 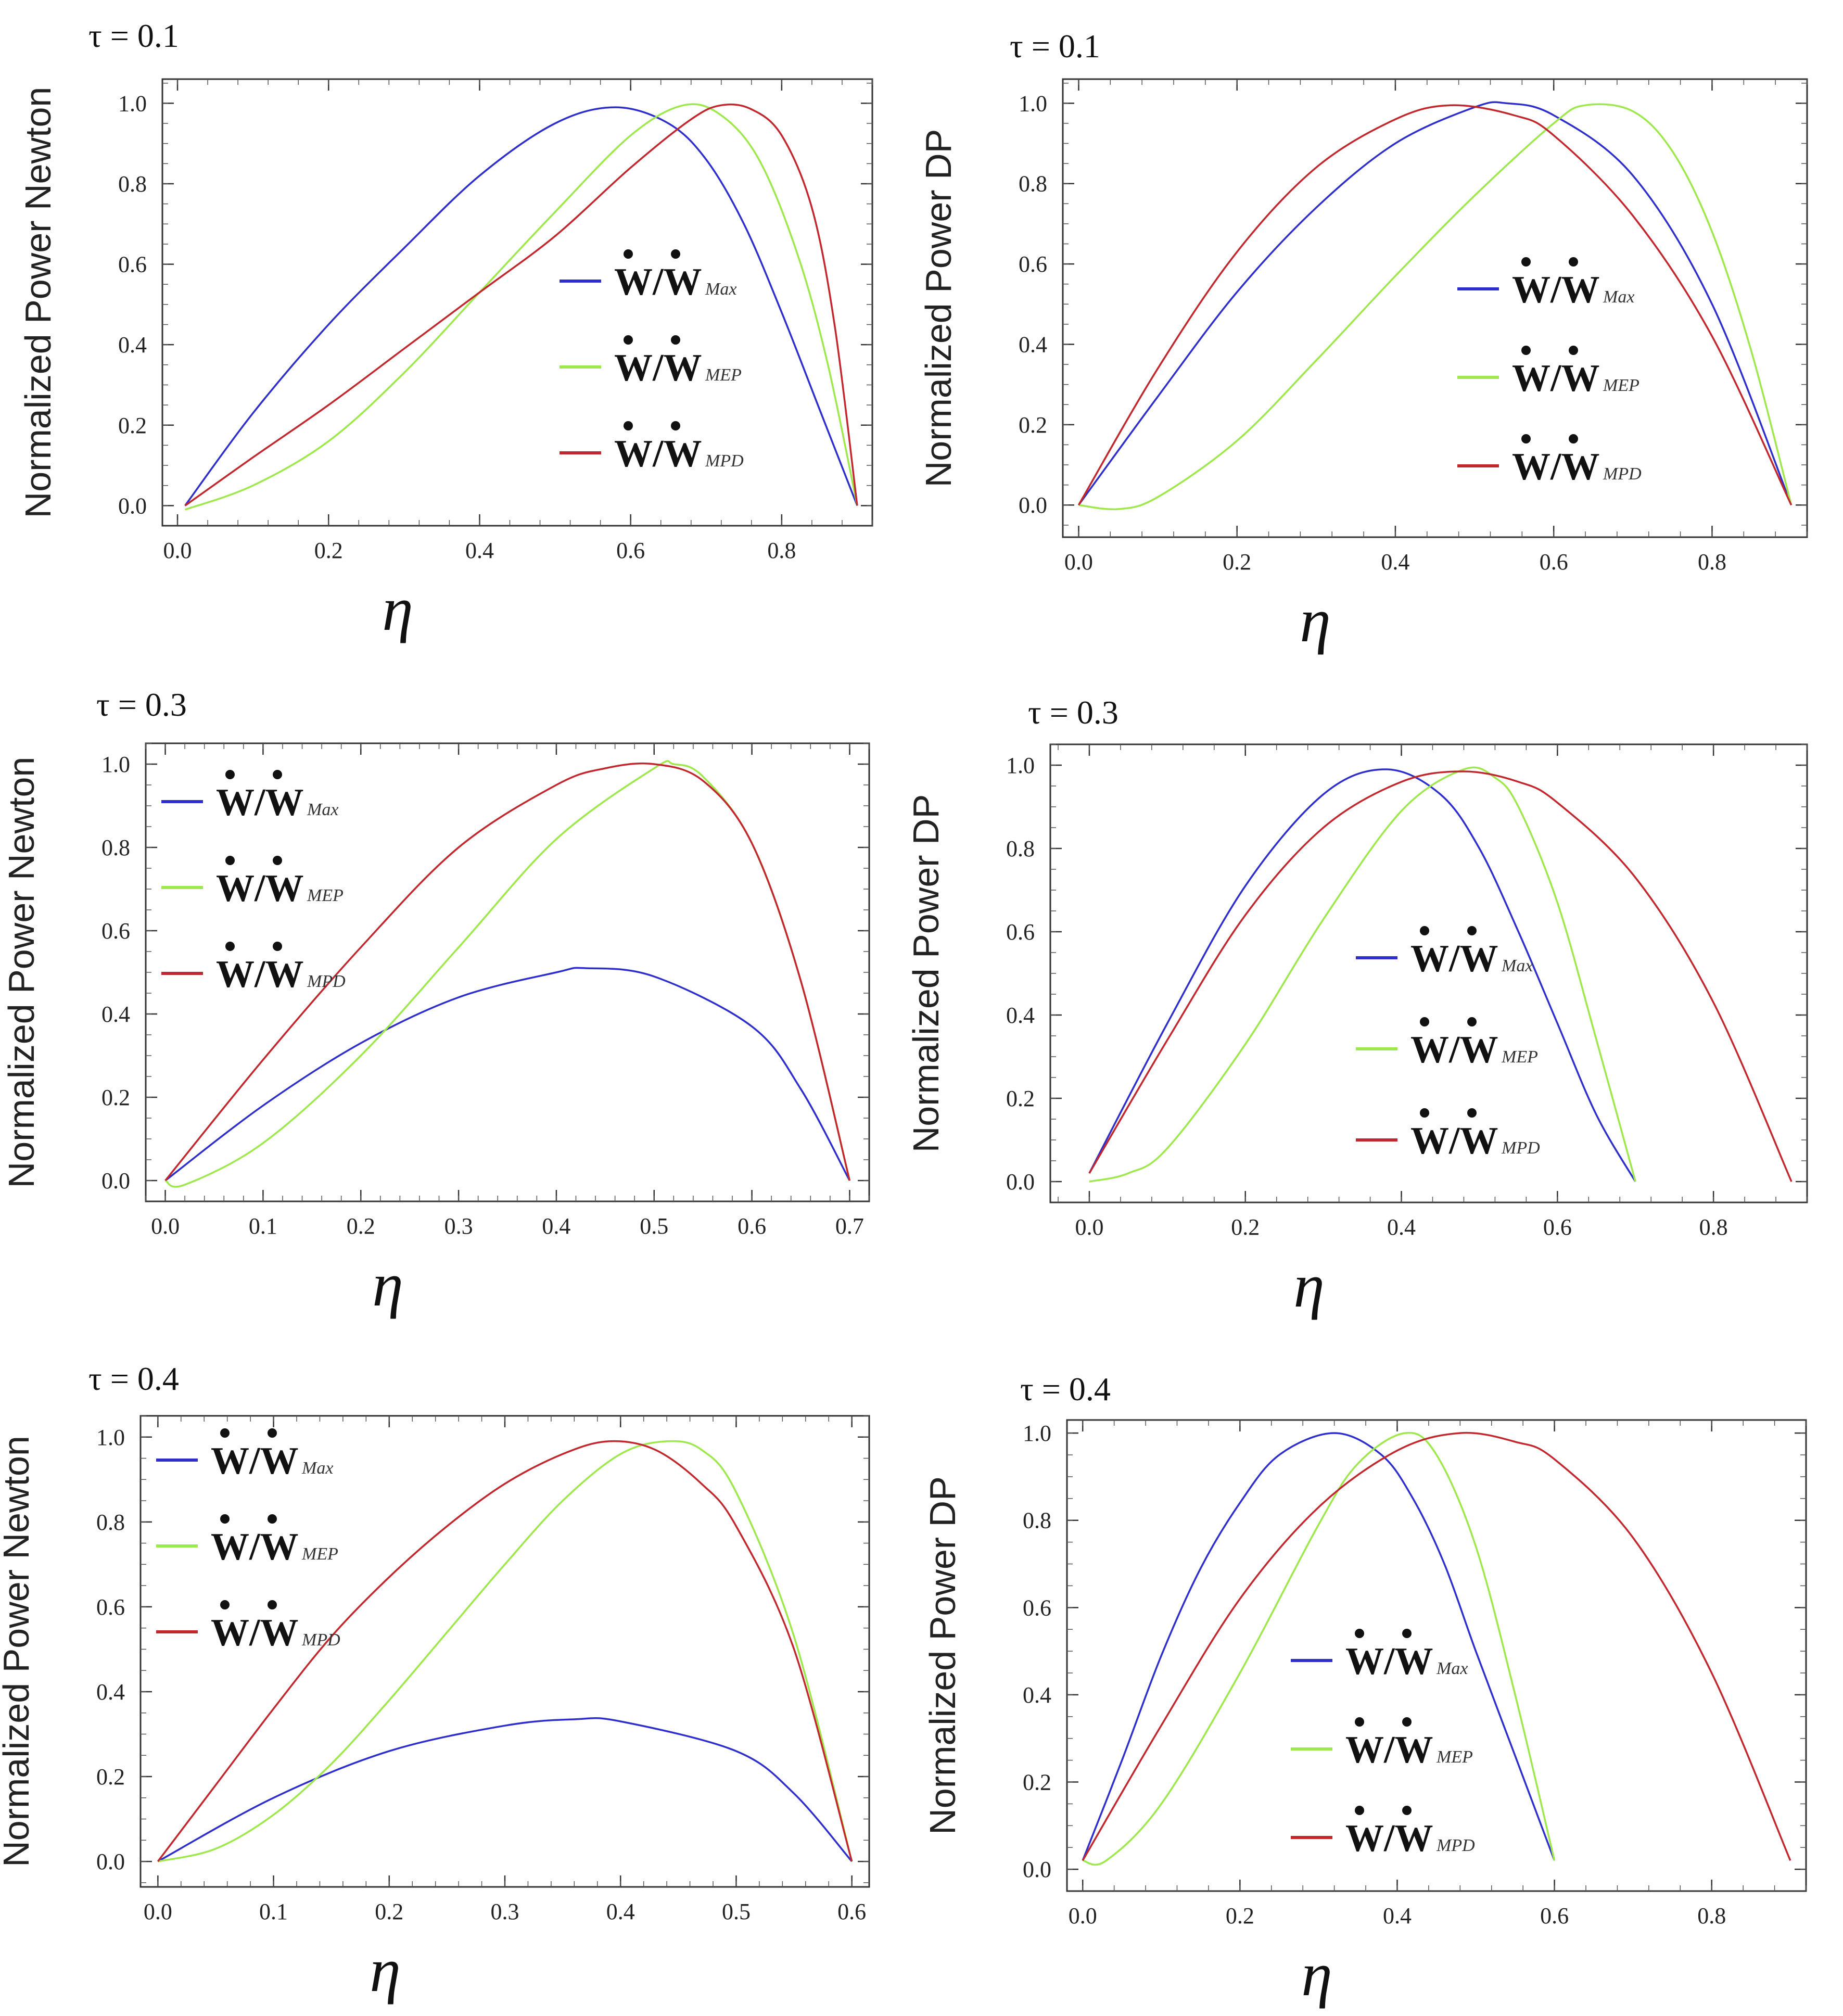 What do you see at coordinates (273, 1911) in the screenshot?
I see `x-tick-label: 0.1` at bounding box center [273, 1911].